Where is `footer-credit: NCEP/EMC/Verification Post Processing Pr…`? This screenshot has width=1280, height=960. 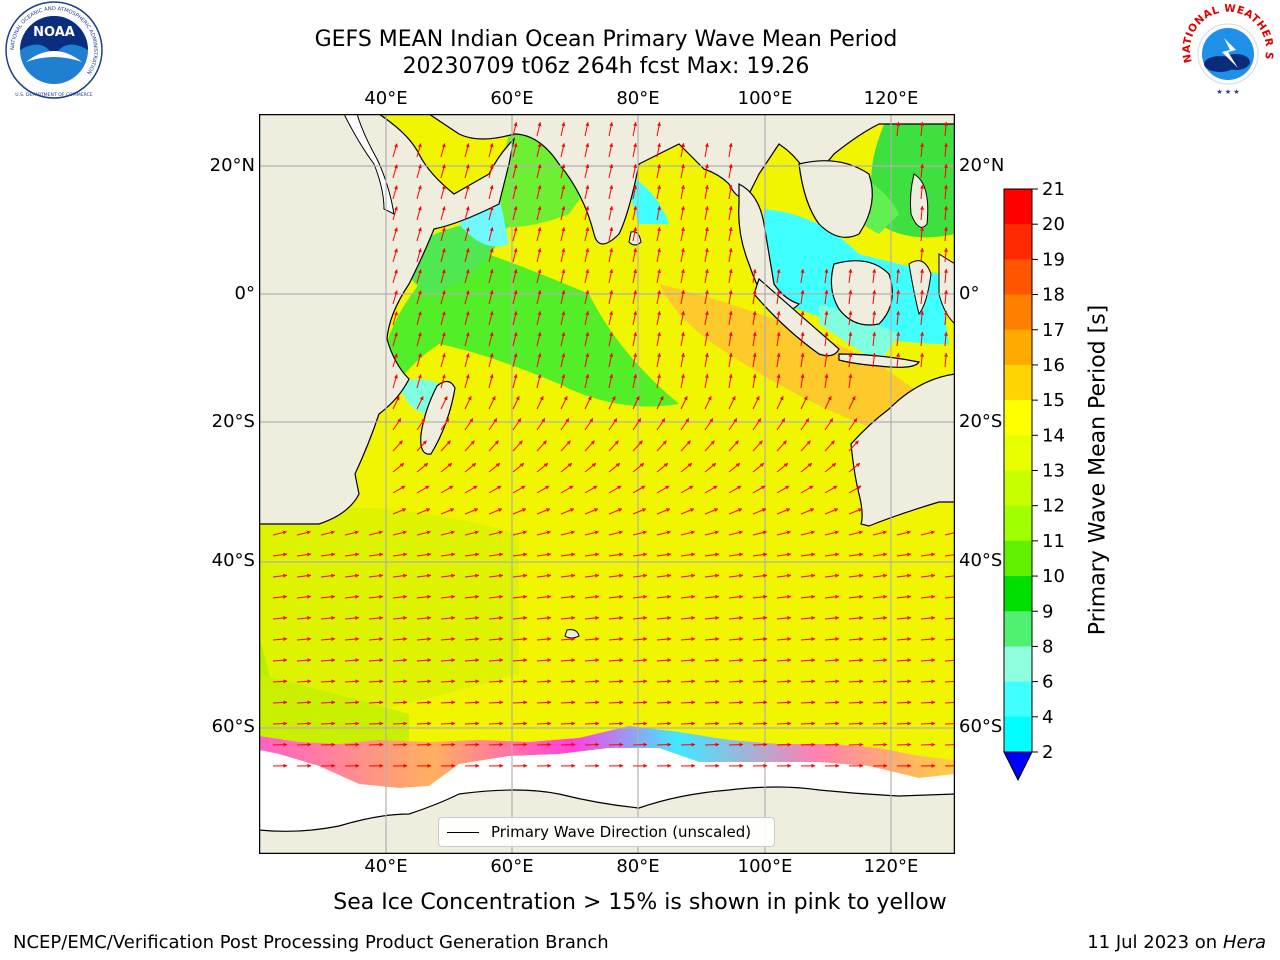 footer-credit: NCEP/EMC/Verification Post Processing Pr… is located at coordinates (311, 942).